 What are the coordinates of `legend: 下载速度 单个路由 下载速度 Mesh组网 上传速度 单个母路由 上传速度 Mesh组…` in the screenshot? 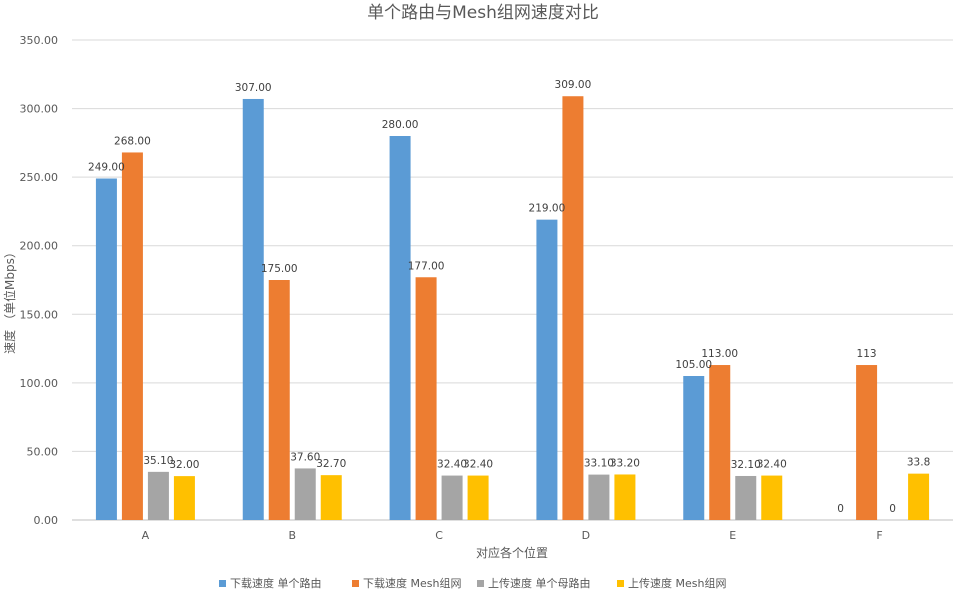 It's located at (472, 583).